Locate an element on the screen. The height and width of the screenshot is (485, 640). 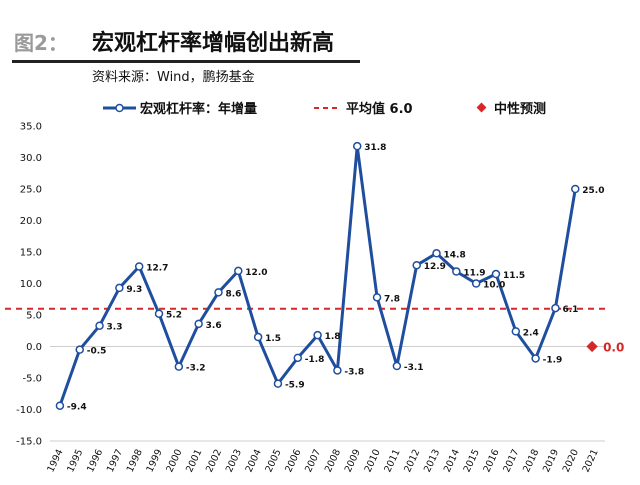
y-tick-label: -10.0 is located at coordinates (29, 410).